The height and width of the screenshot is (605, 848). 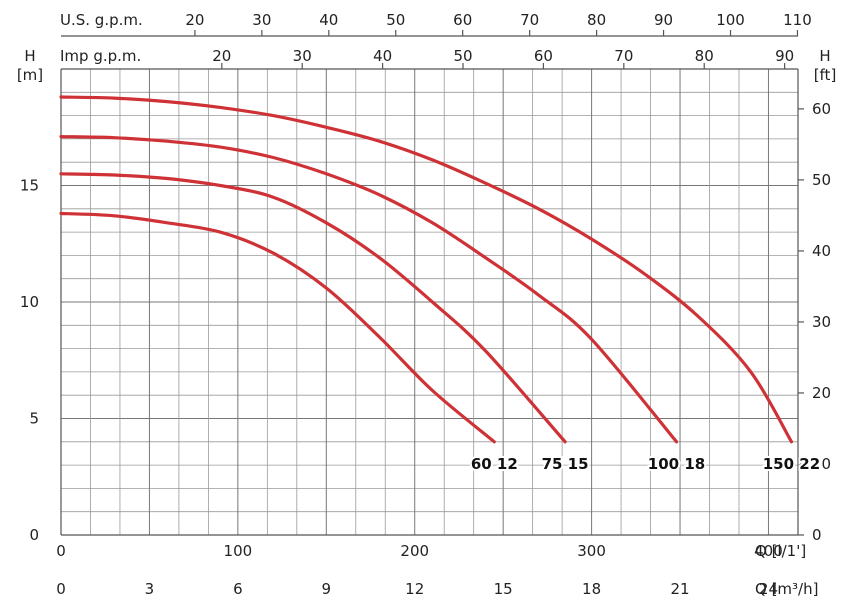 I want to click on imp-gpm-tick-label: 40, so click(x=382, y=56).